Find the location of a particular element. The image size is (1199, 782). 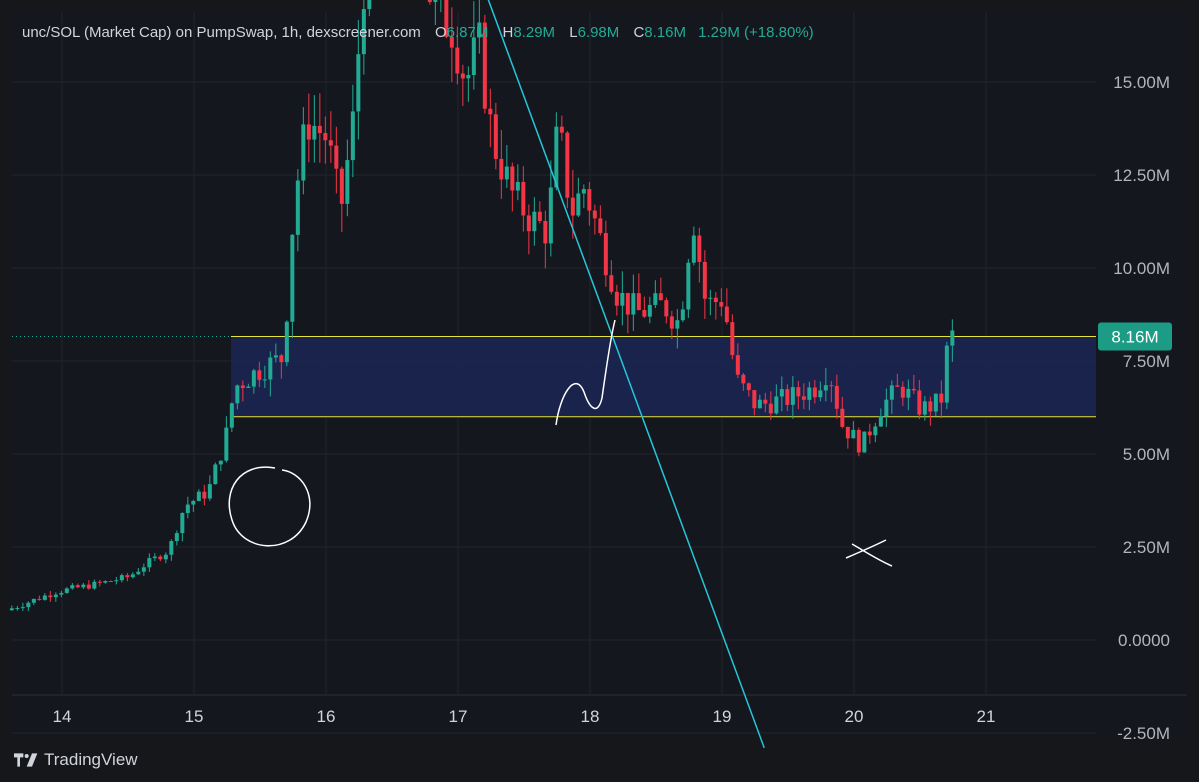

y-tick-label: 15.00M is located at coordinates (1141, 82).